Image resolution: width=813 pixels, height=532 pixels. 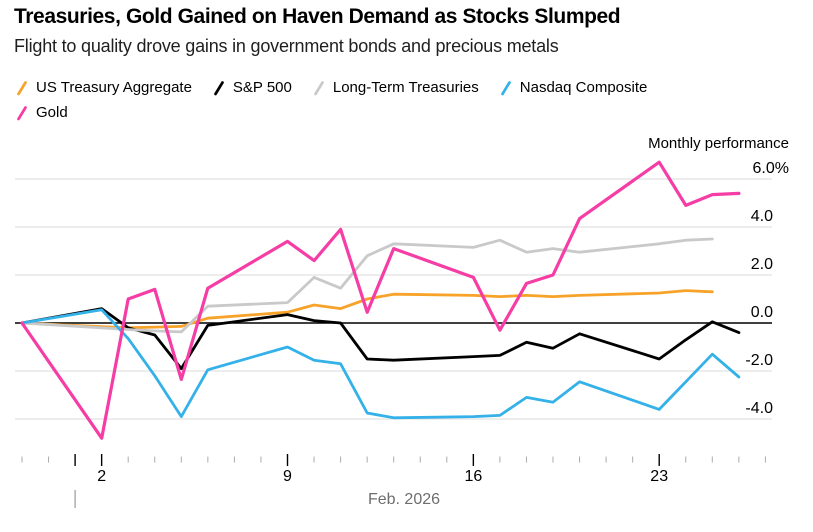 I want to click on legend-item-gold: Gold, so click(x=42, y=112).